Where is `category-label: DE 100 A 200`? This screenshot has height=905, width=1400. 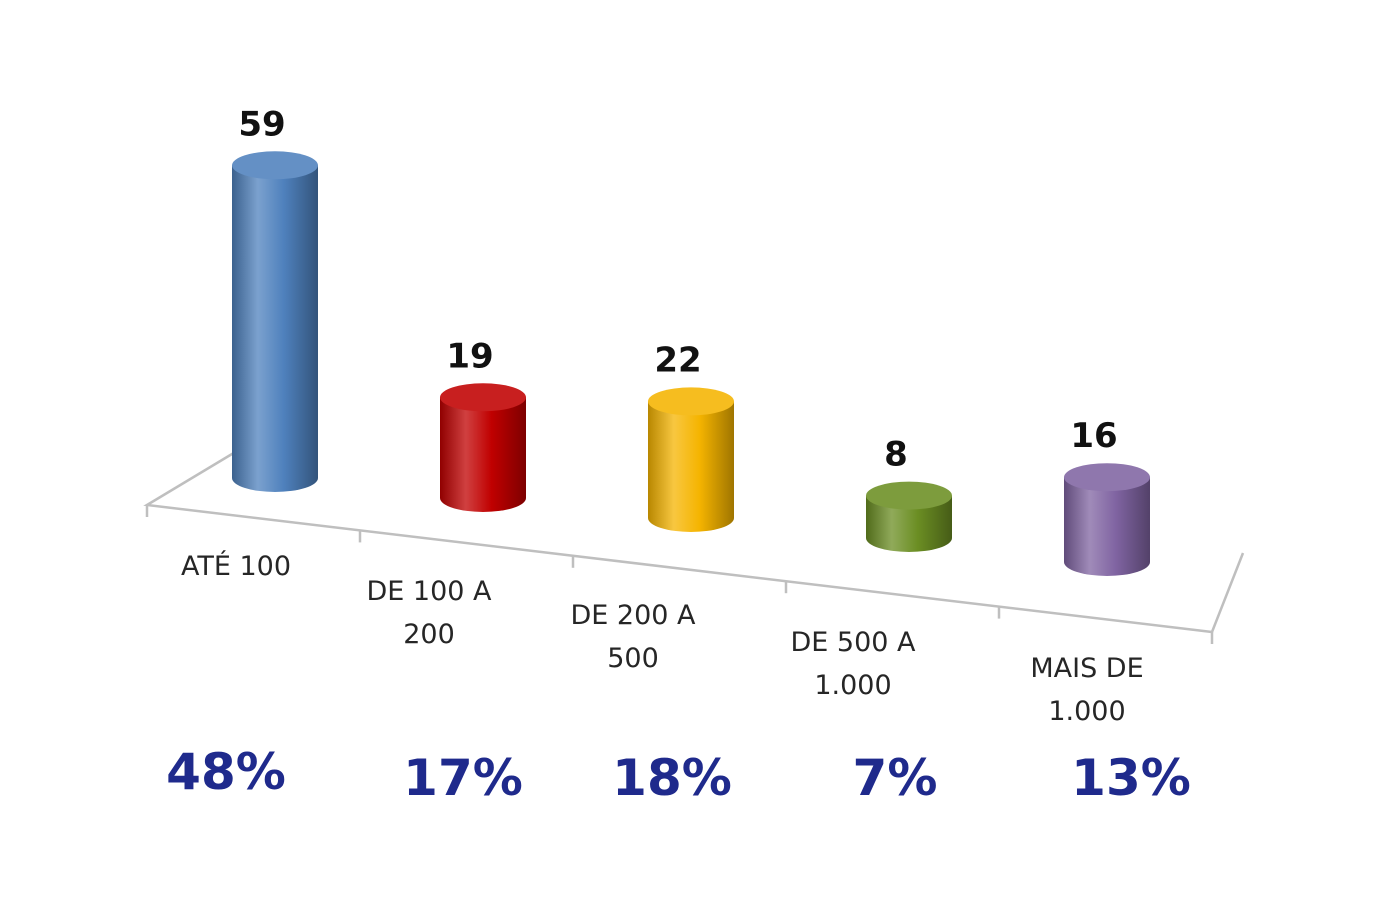
category-label: DE 100 A 200 is located at coordinates (429, 613).